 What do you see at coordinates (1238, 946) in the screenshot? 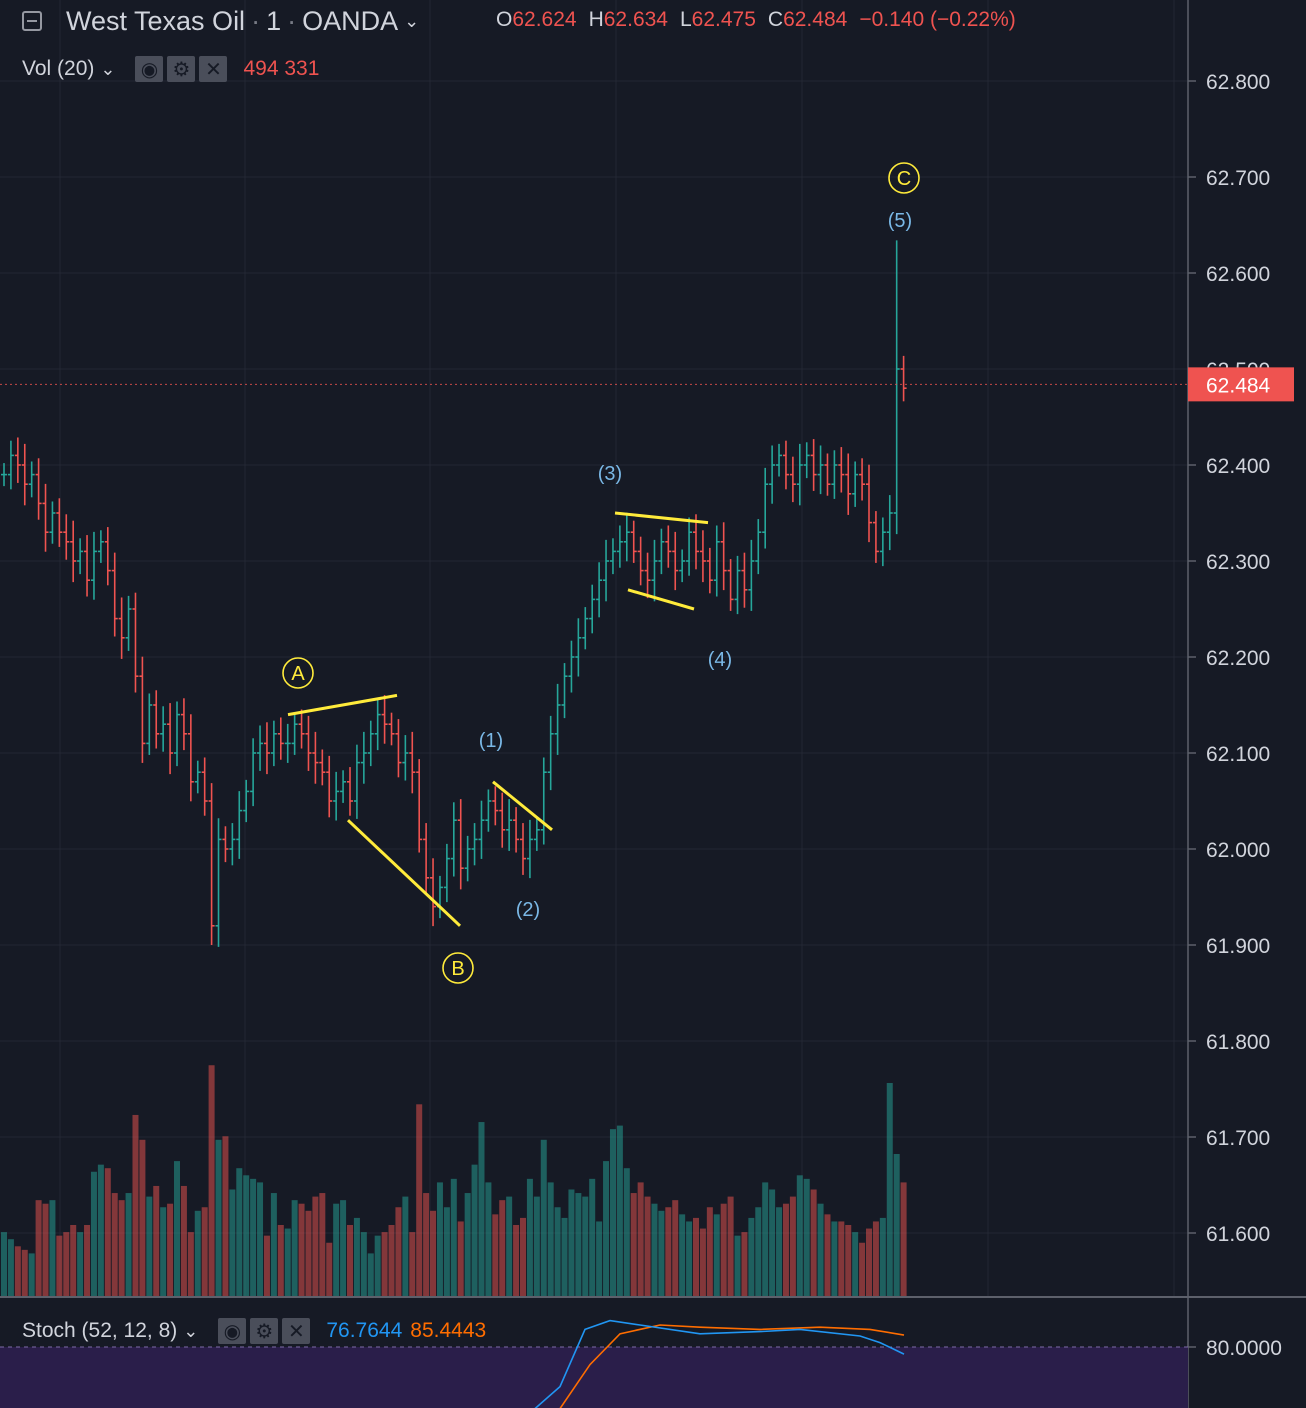
I see `price-tick-label: 61.900` at bounding box center [1238, 946].